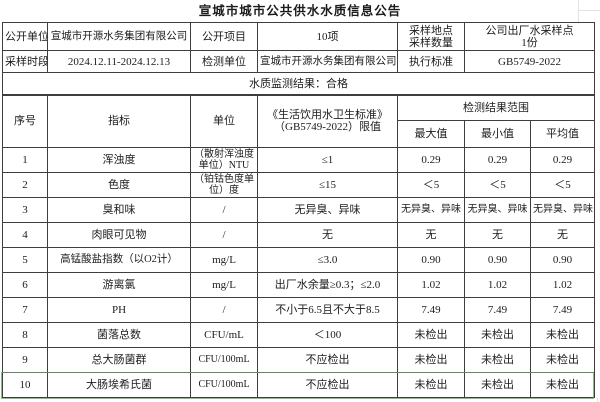 This screenshot has width=600, height=402. I want to click on sampling-site-value: 公司出厂水采样点 1份, so click(529, 36).